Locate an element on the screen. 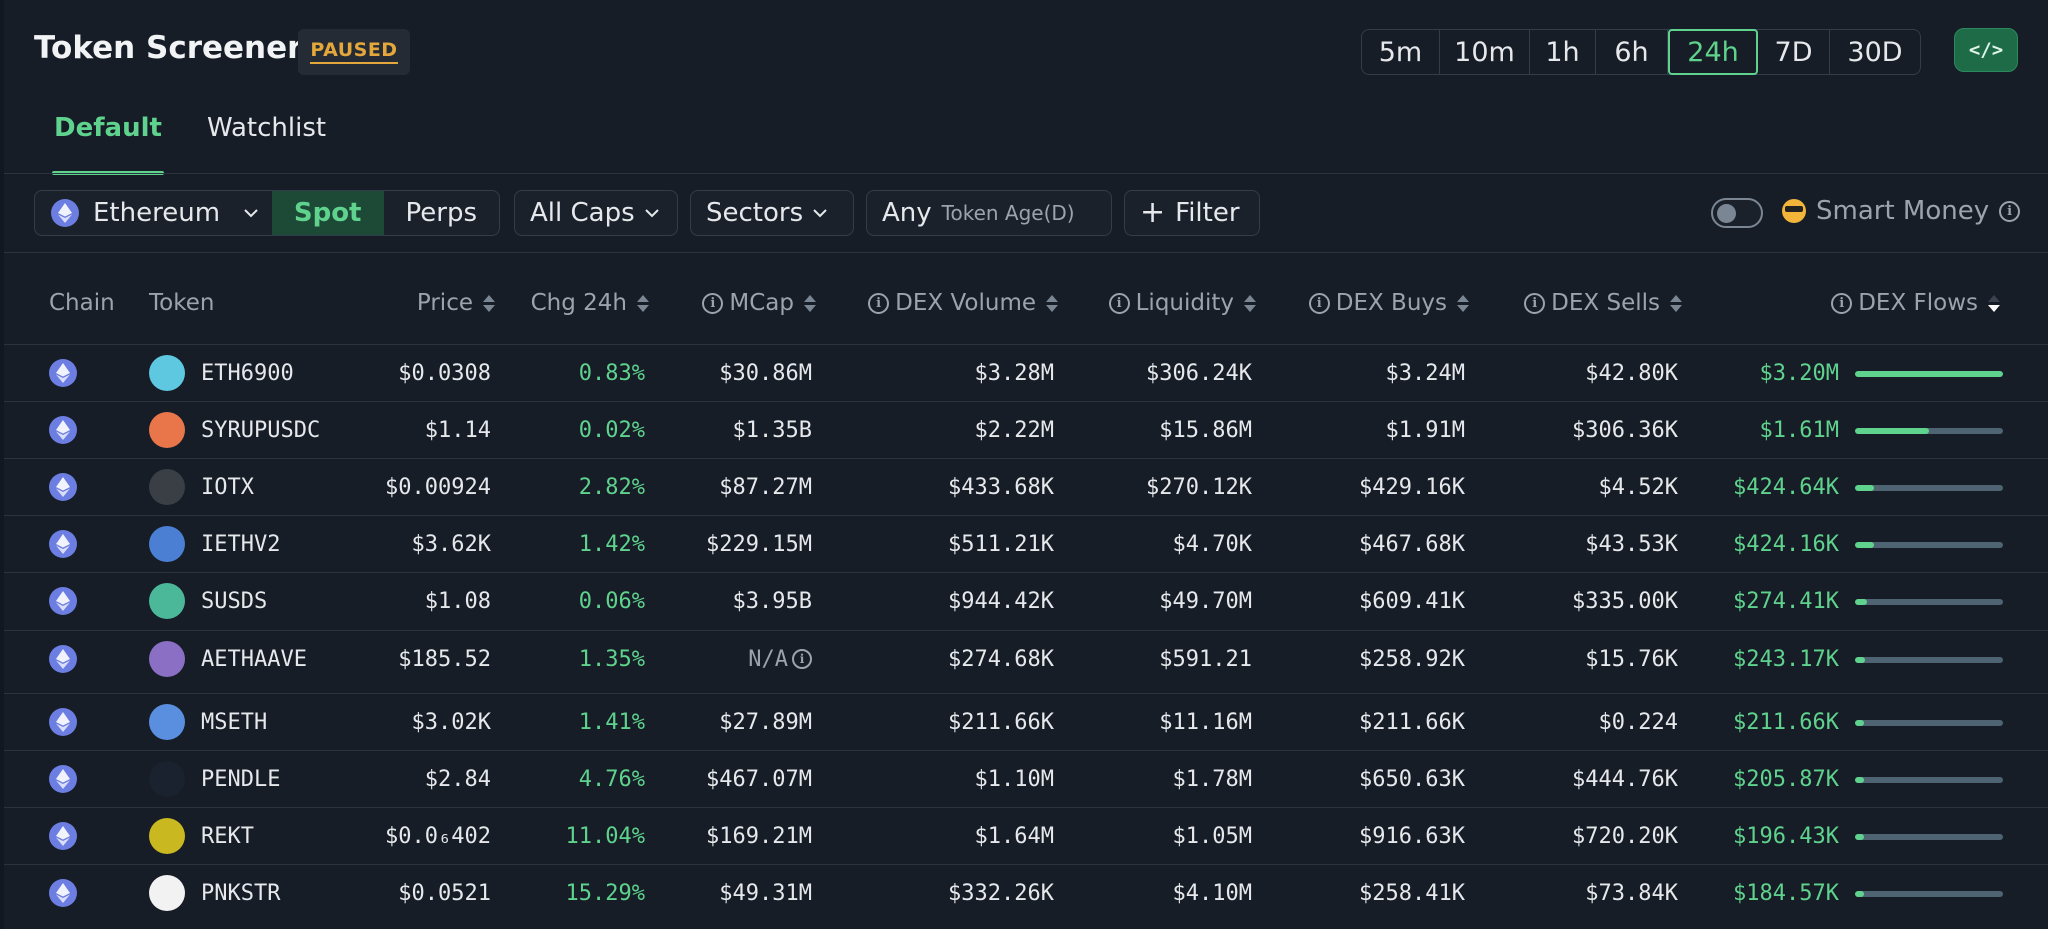 This screenshot has width=2048, height=929. filter-button: + Filter is located at coordinates (1192, 213).